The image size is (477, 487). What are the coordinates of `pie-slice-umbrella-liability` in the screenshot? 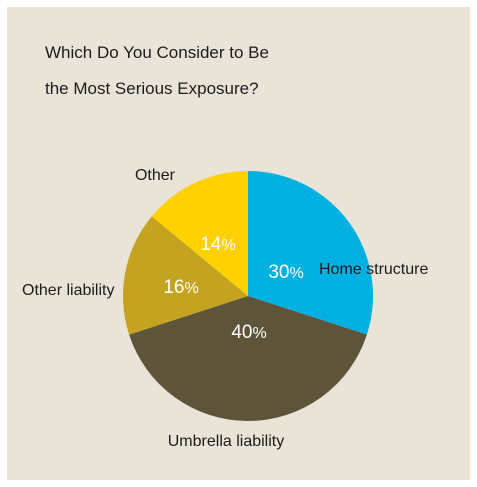 It's located at (248, 358).